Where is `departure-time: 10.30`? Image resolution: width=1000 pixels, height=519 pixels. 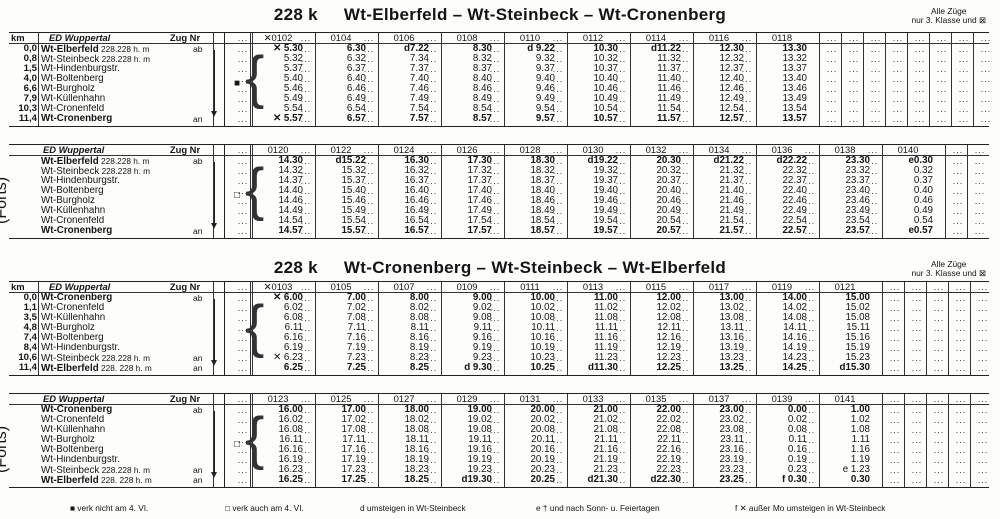 departure-time: 10.30 is located at coordinates (605, 49).